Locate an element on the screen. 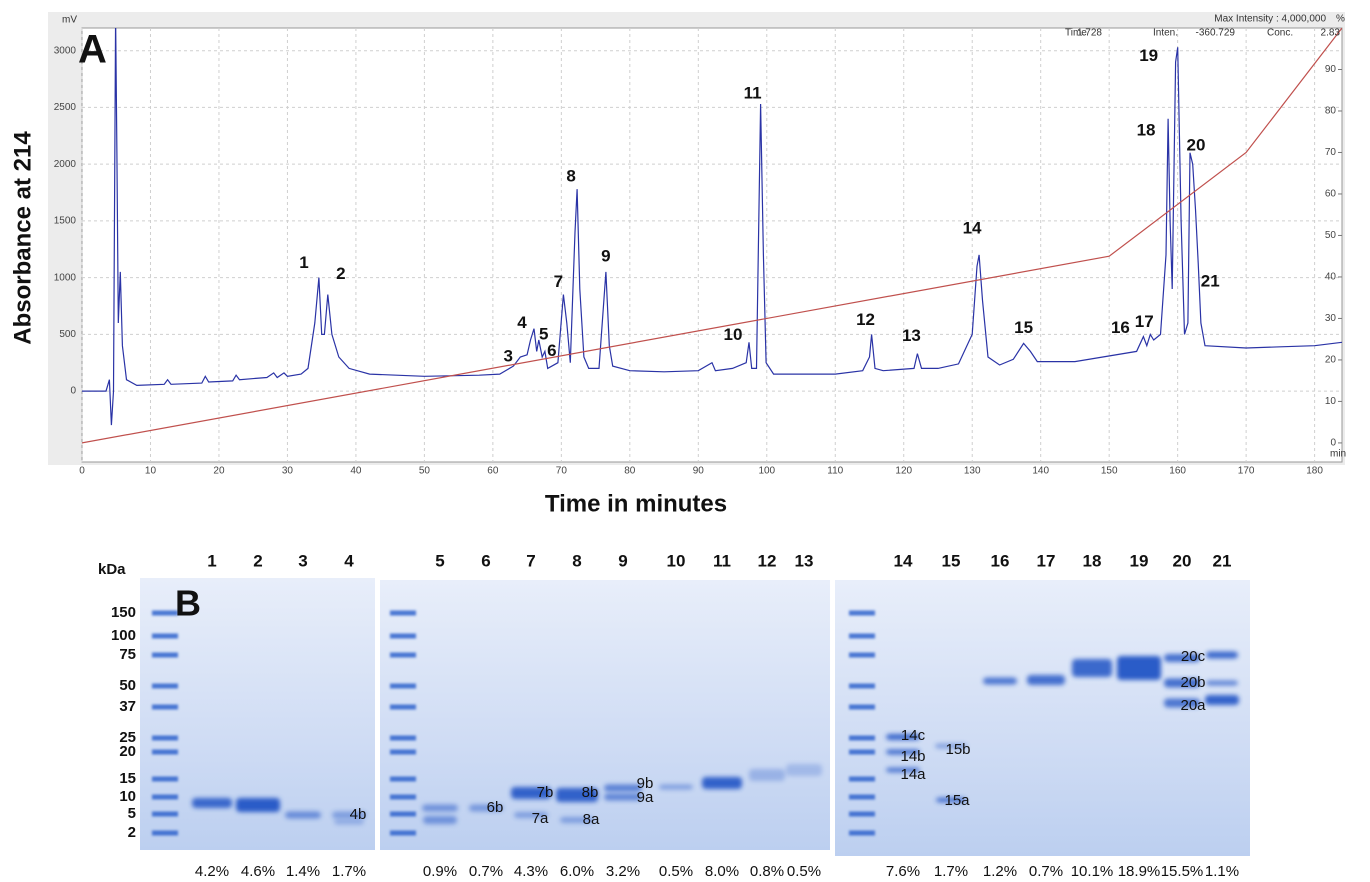  lane-number: 8 is located at coordinates (576, 560).